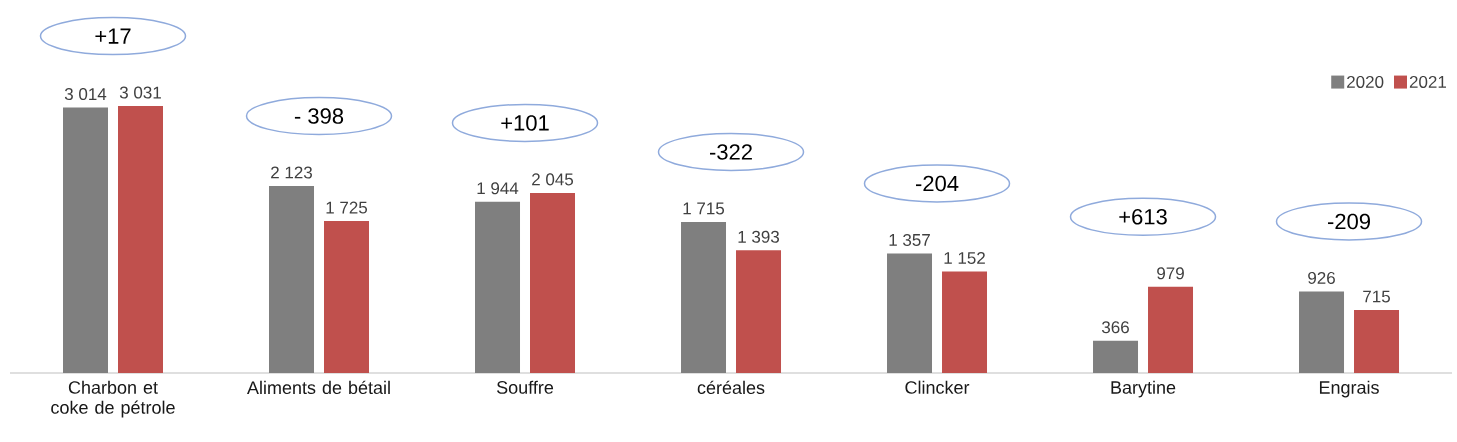 The height and width of the screenshot is (442, 1457). I want to click on text: +17, so click(113, 36).